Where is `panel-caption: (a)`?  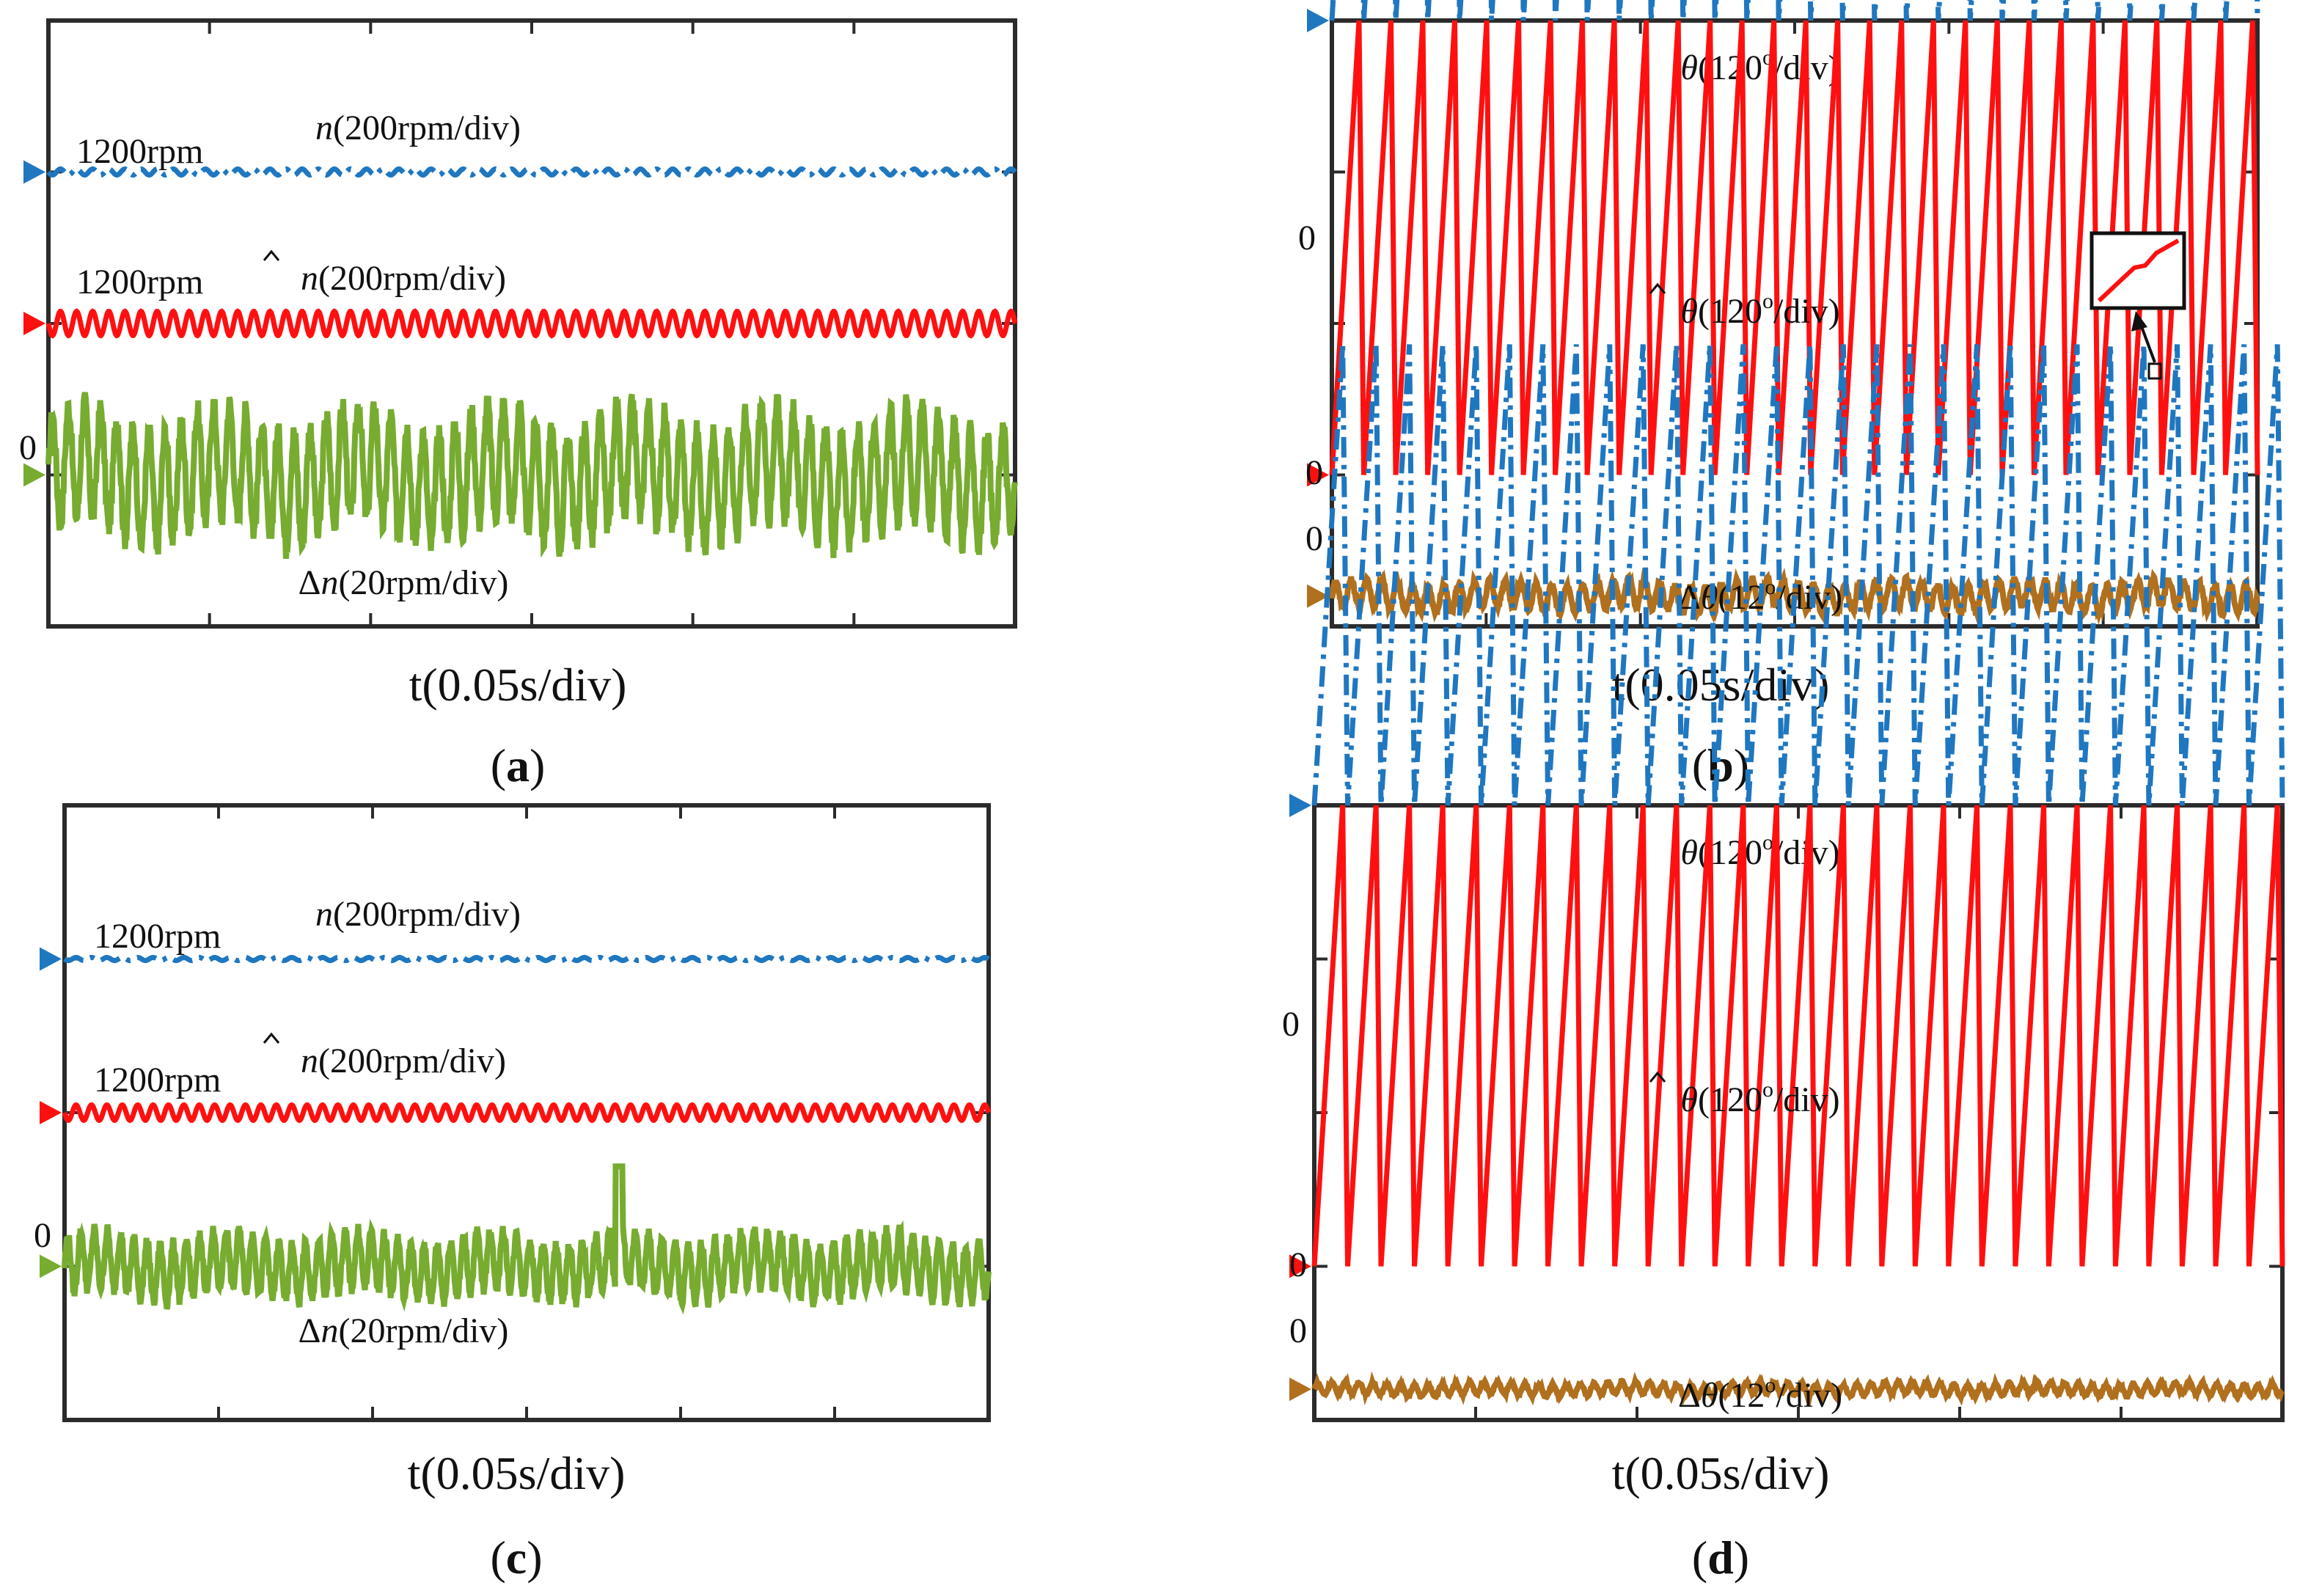 panel-caption: (a) is located at coordinates (518, 765).